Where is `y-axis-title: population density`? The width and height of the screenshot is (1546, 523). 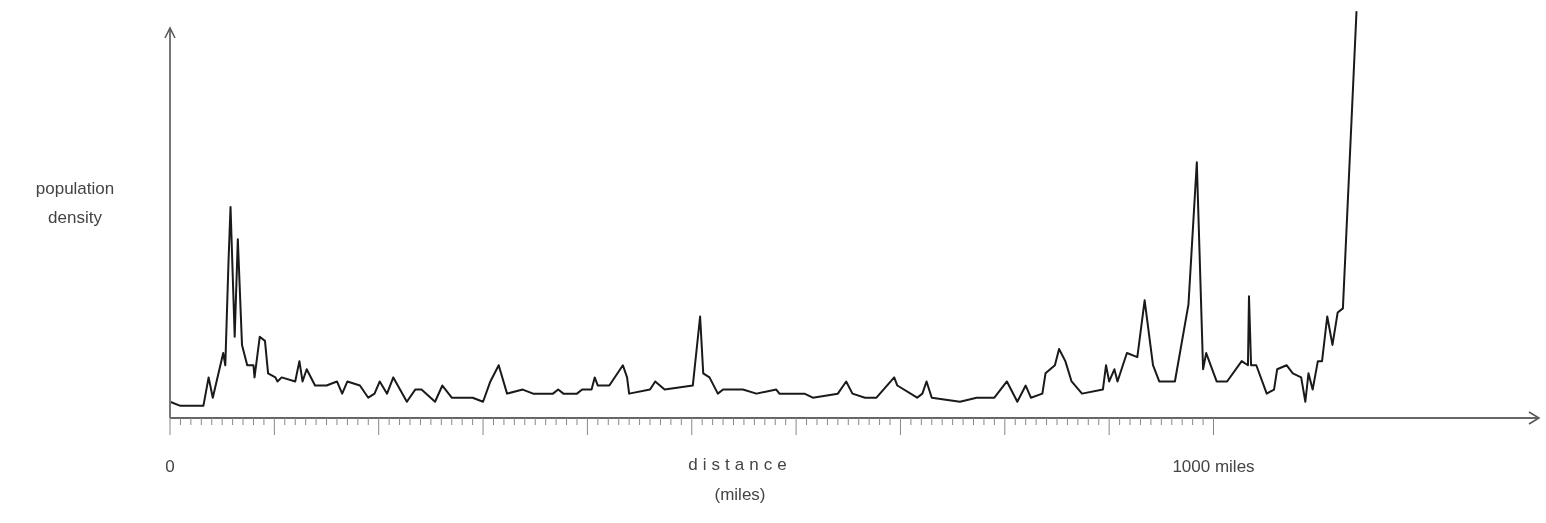
y-axis-title: population density is located at coordinates (75, 203).